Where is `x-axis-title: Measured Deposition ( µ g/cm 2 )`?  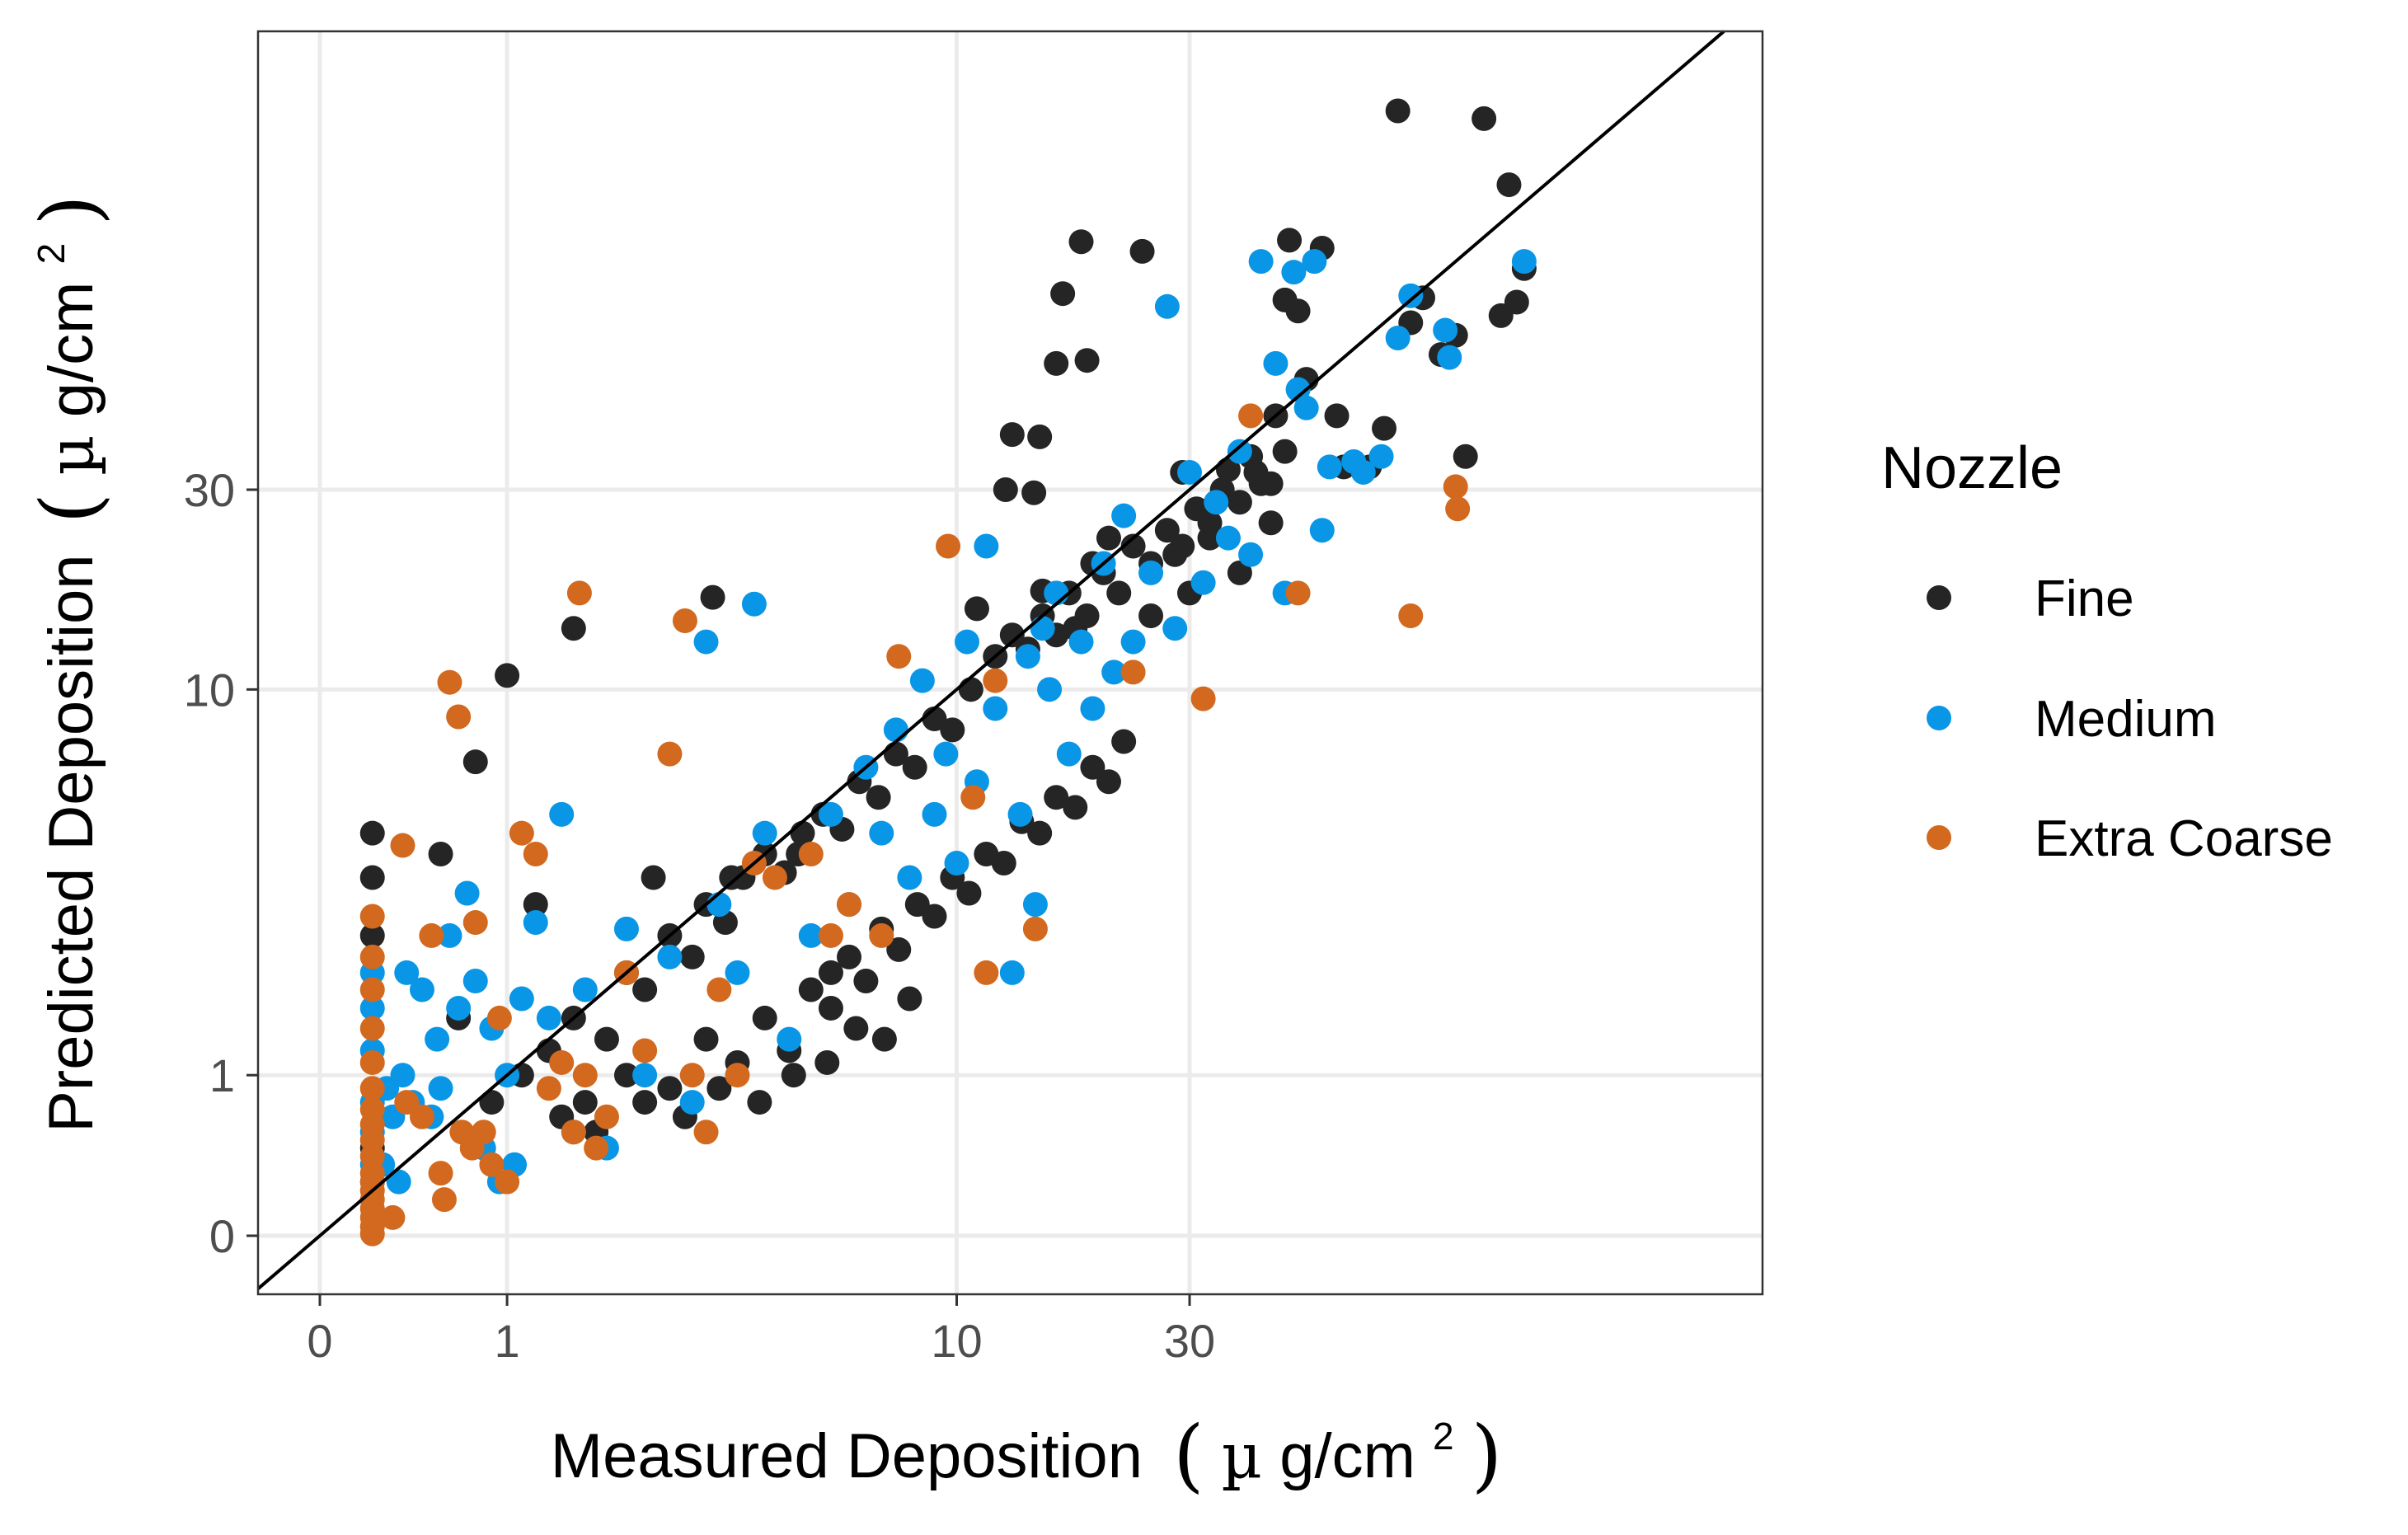 x-axis-title: Measured Deposition ( µ g/cm 2 ) is located at coordinates (1026, 1447).